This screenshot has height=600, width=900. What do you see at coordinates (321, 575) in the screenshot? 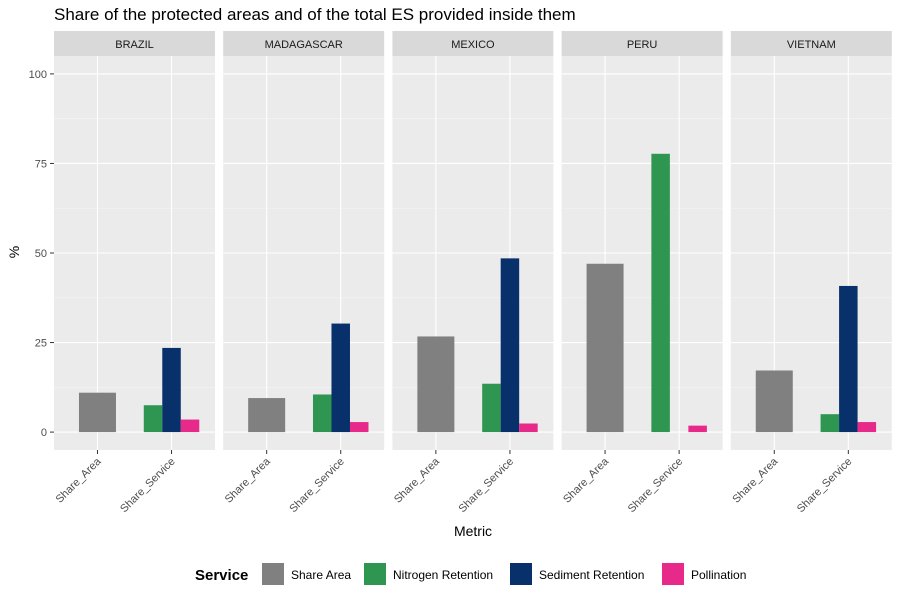
I see `legend-label: Share Area` at bounding box center [321, 575].